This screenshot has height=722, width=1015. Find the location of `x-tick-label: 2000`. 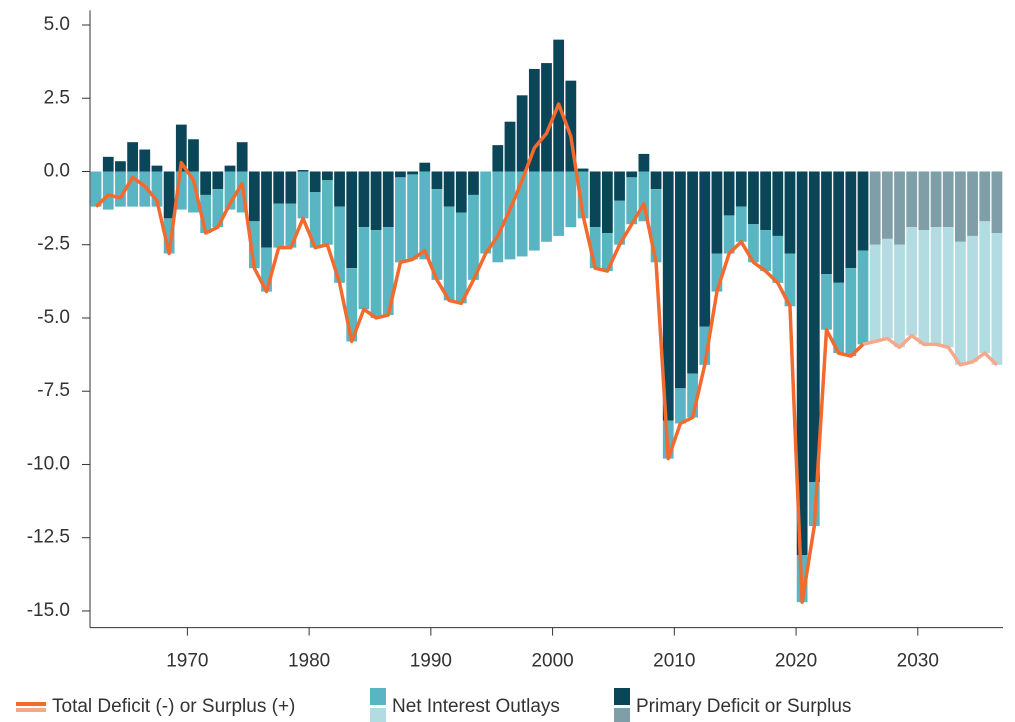

x-tick-label: 2000 is located at coordinates (552, 661).